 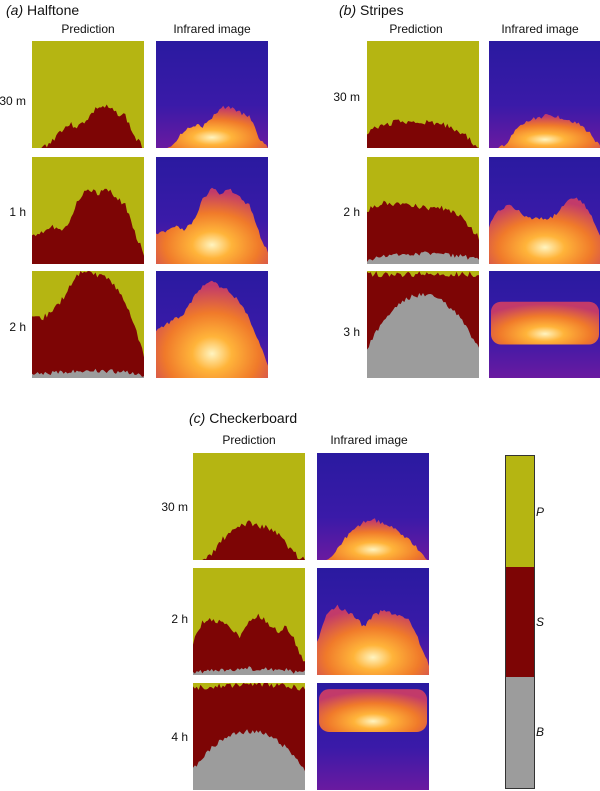 What do you see at coordinates (174, 507) in the screenshot?
I see `panel-c-row-label: 30 m` at bounding box center [174, 507].